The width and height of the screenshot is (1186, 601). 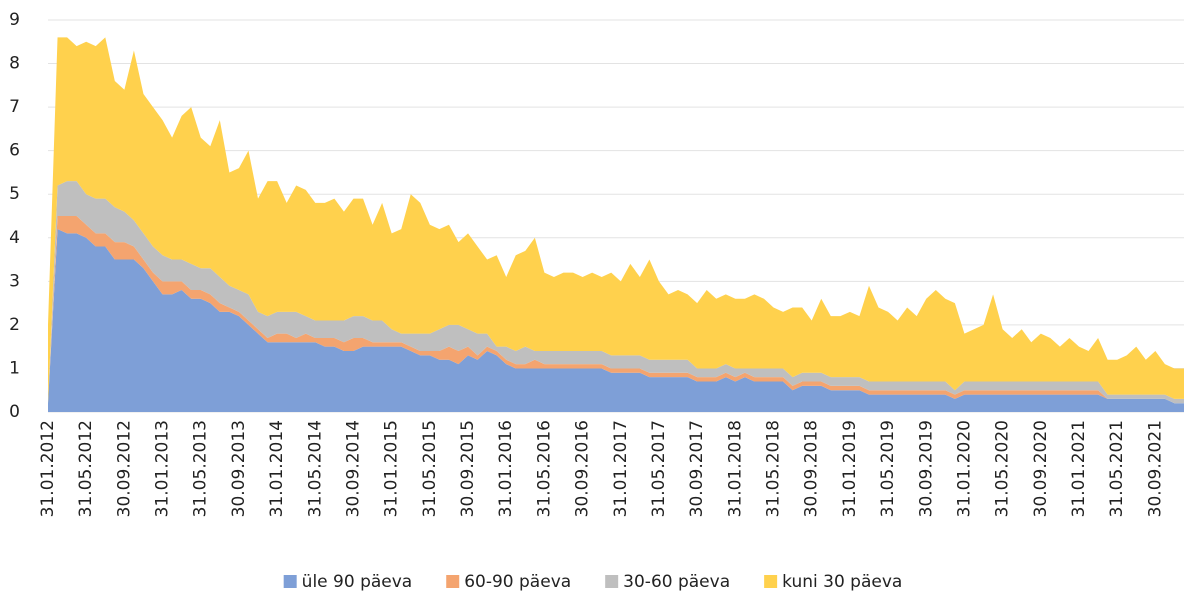 I want to click on x-tick-label: 31.05.2021, so click(x=1117, y=468).